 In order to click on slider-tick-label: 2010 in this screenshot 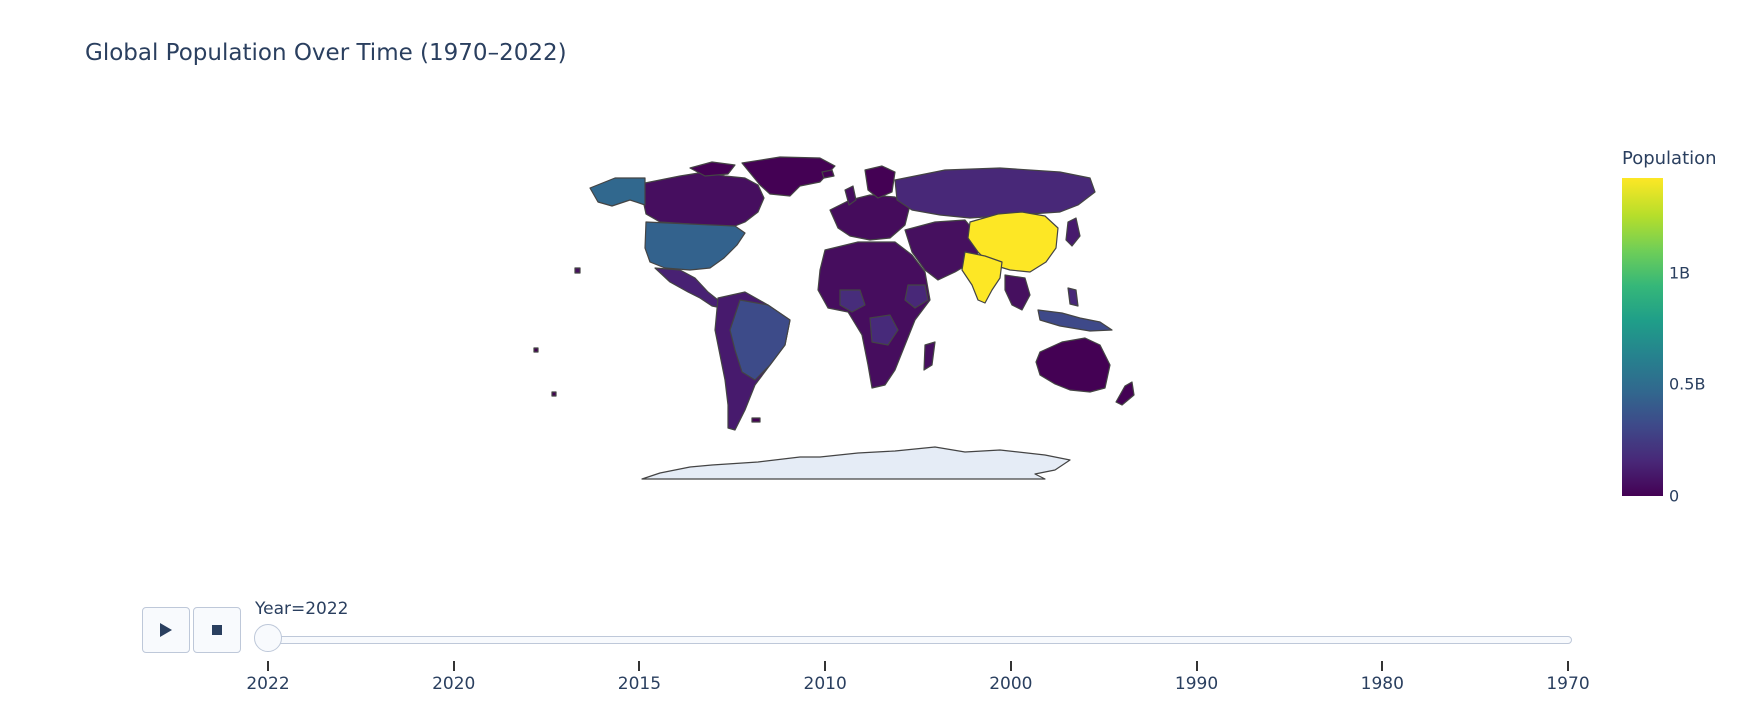, I will do `click(825, 684)`.